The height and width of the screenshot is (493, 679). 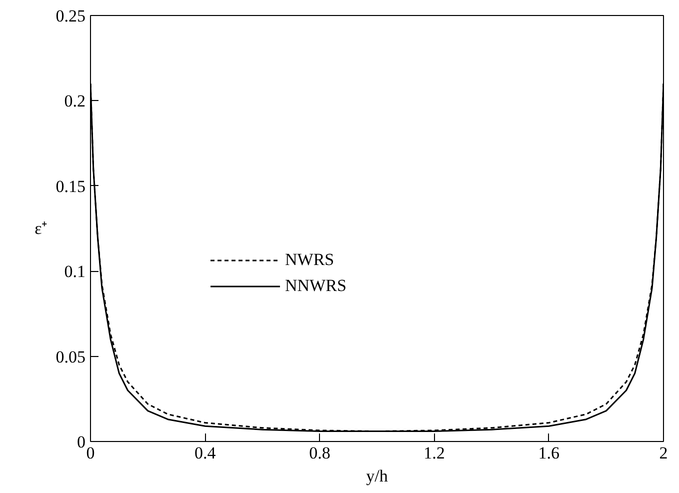 I want to click on x-tick-label: 0.8, so click(x=319, y=453).